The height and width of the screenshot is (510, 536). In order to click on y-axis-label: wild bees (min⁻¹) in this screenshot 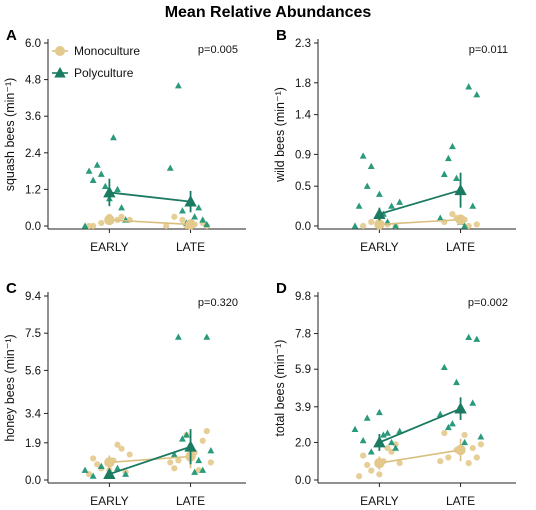, I will do `click(280, 135)`.